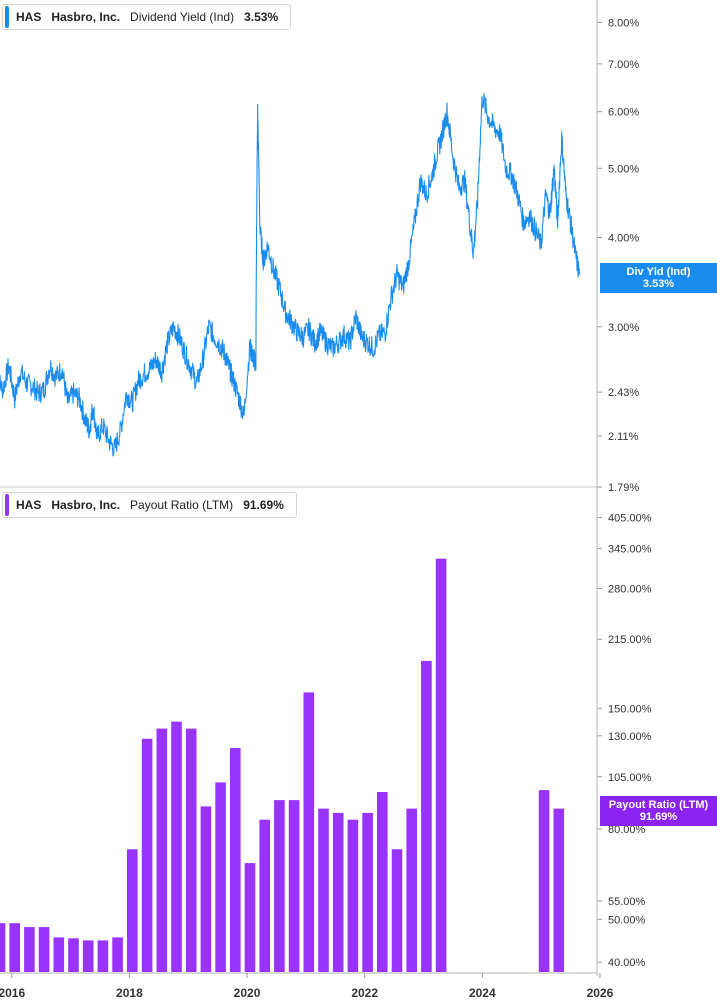 The image size is (717, 1005). Describe the element at coordinates (623, 488) in the screenshot. I see `y-tick-label: 1.79%` at that location.